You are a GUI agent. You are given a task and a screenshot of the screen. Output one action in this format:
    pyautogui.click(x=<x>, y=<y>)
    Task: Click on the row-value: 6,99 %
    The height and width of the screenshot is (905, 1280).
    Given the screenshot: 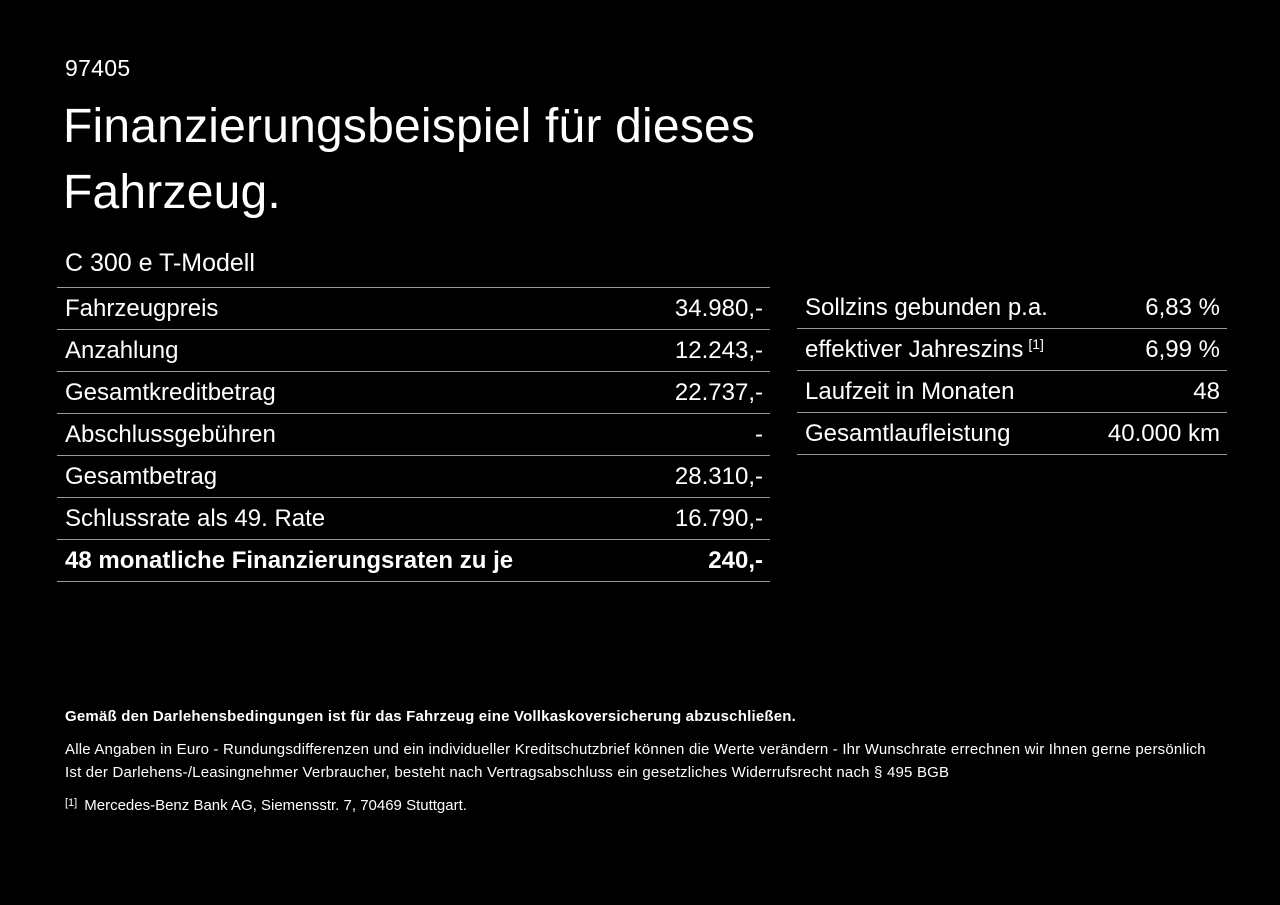 What is the action you would take?
    pyautogui.click(x=1182, y=349)
    